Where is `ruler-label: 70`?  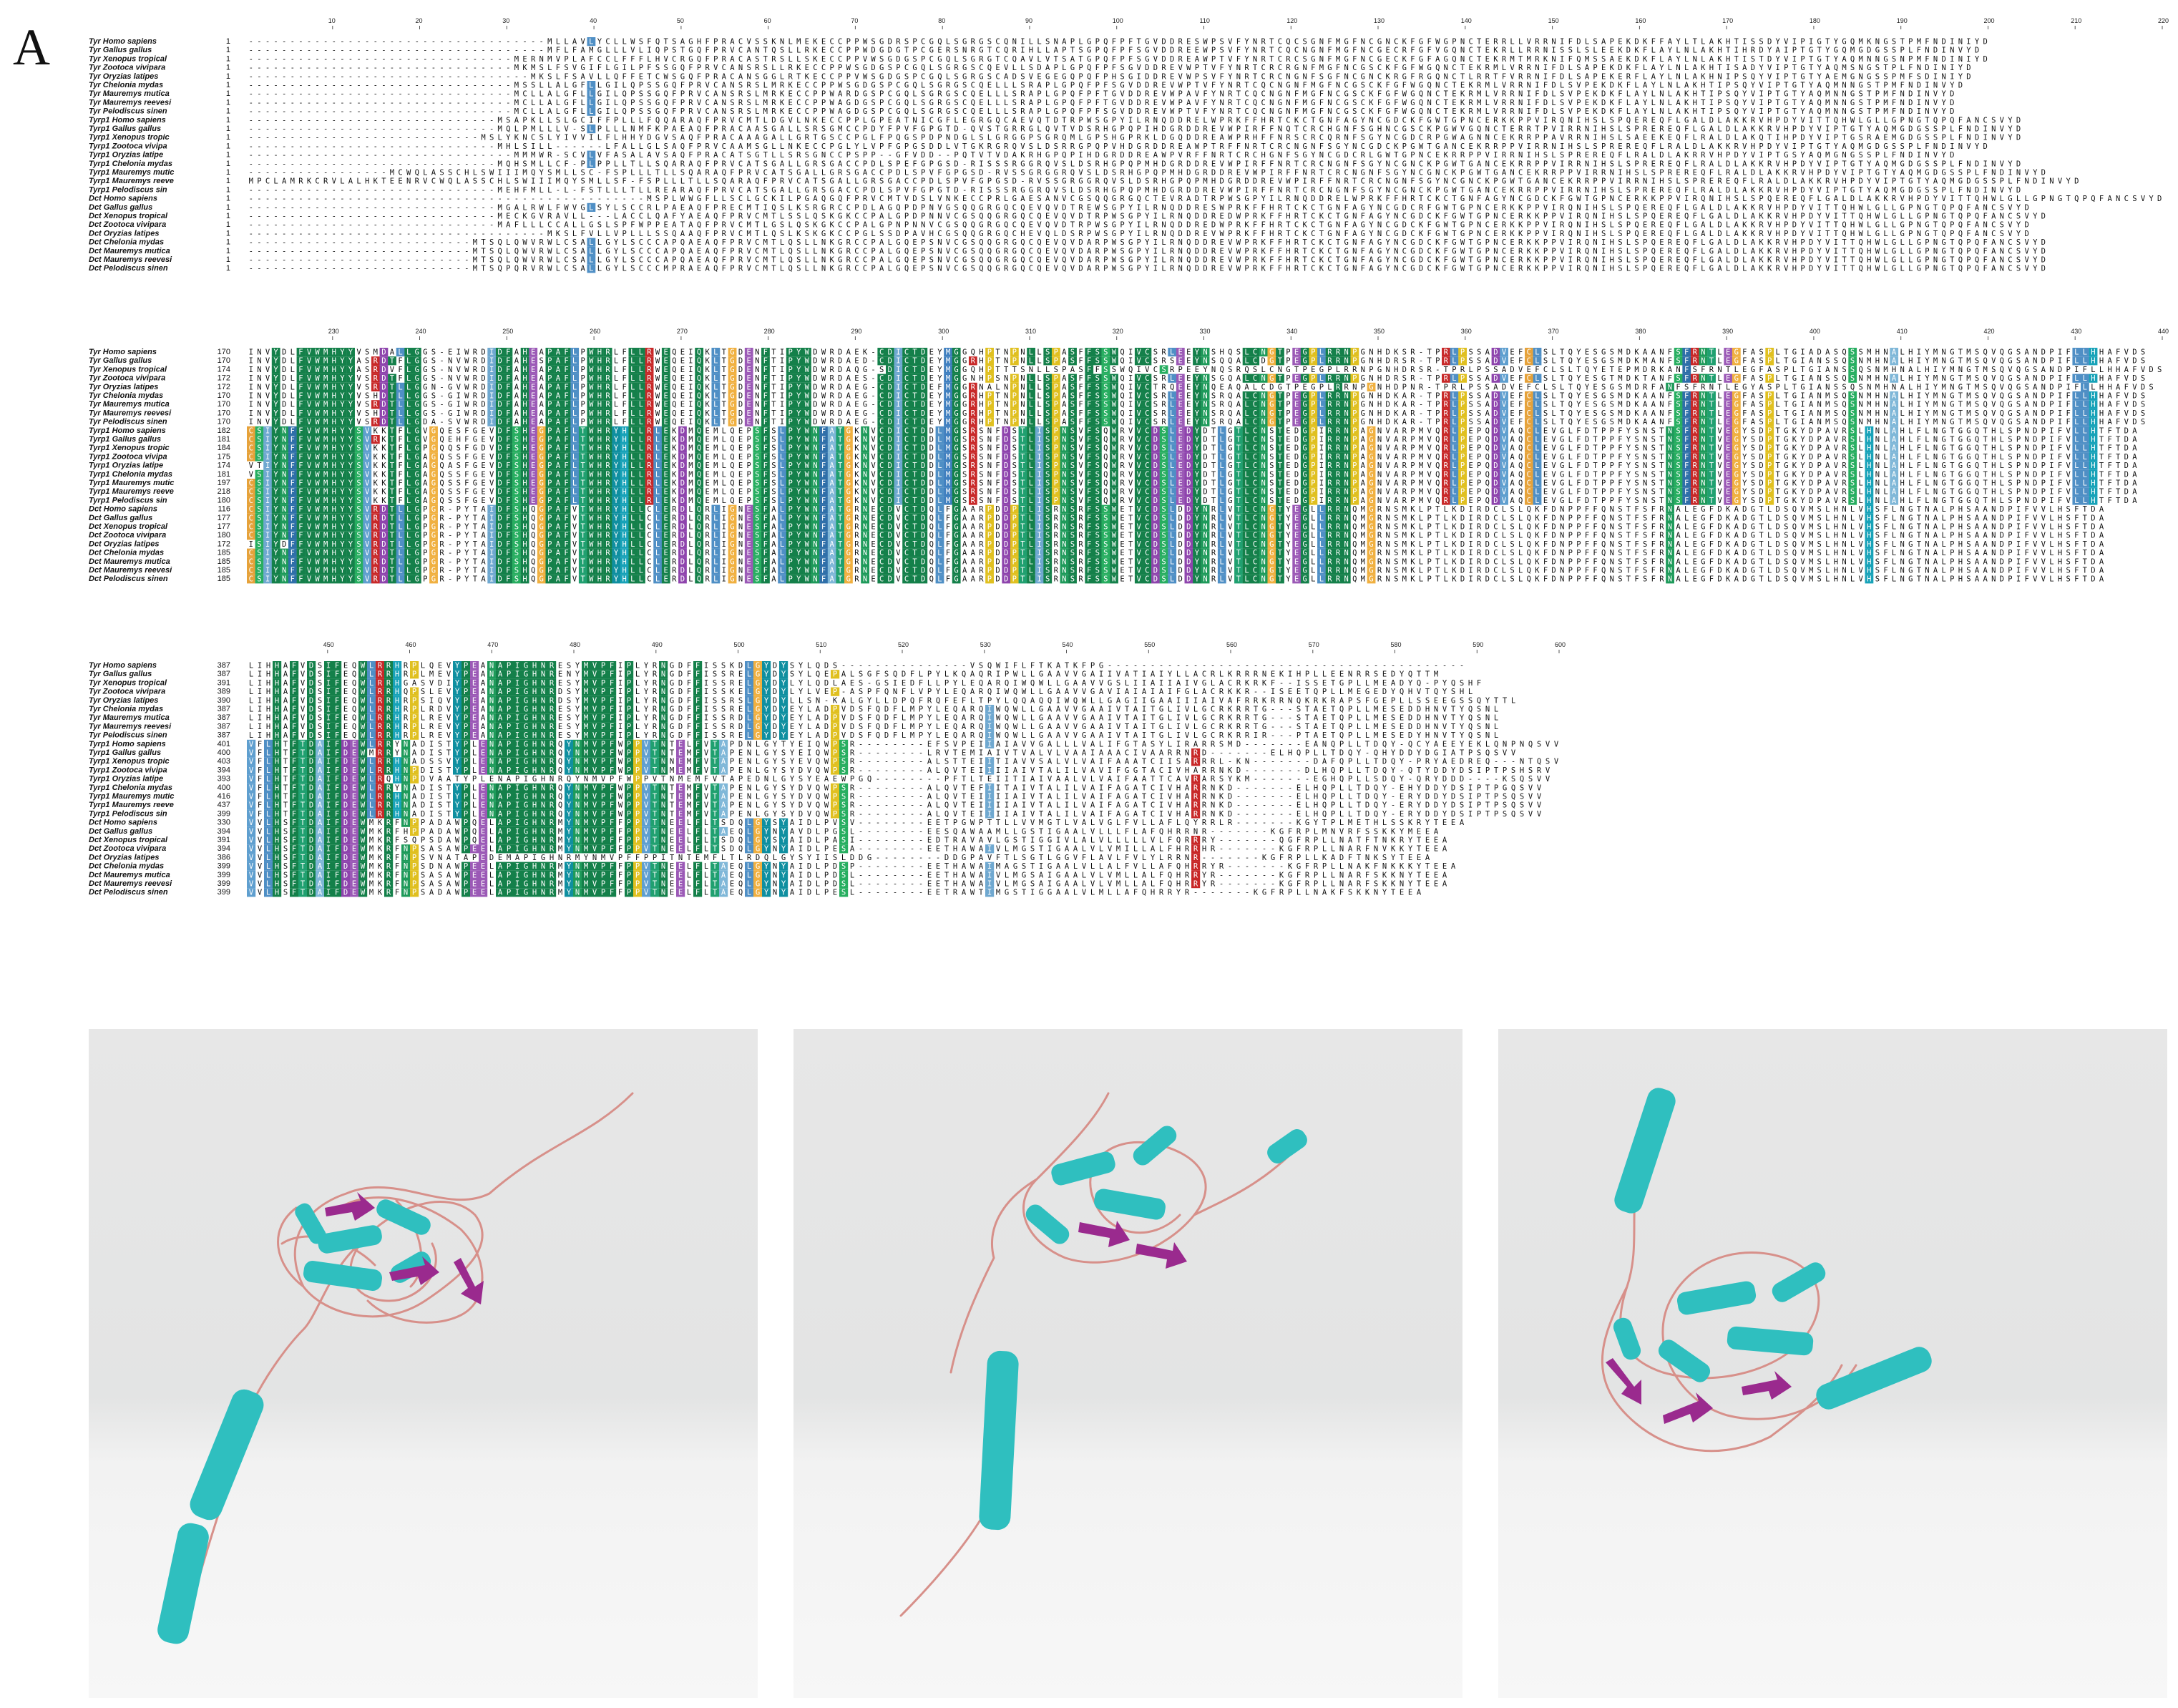
ruler-label: 70 is located at coordinates (855, 20).